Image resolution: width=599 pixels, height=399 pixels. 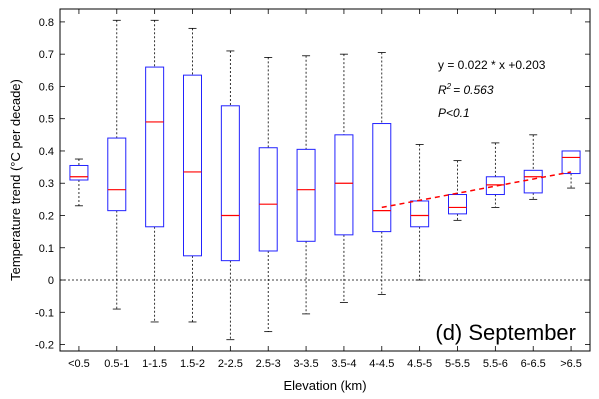 I want to click on y-axis-label: Temperature trend (°C per decade), so click(x=15, y=180).